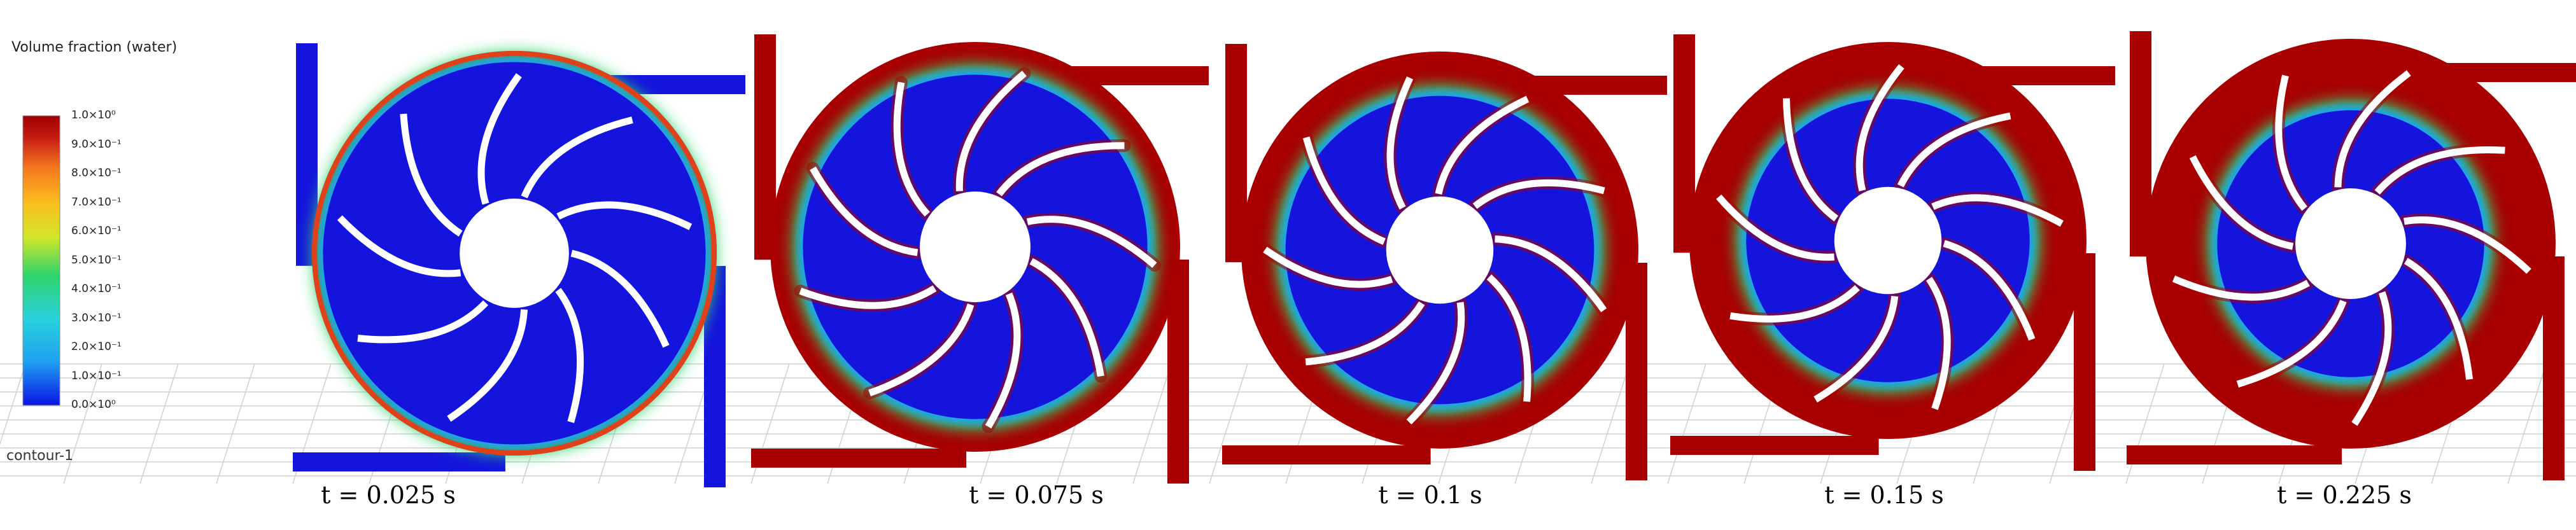 The height and width of the screenshot is (530, 2576). I want to click on colorbar-tick-label: 5.0×10⁻¹, so click(97, 260).